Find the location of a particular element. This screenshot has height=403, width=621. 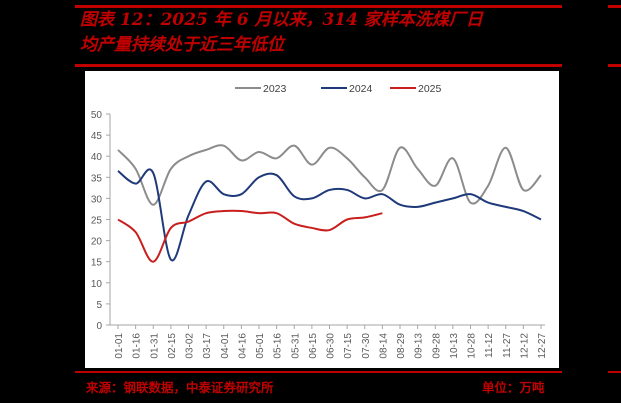

series-line-2023 is located at coordinates (329, 175).